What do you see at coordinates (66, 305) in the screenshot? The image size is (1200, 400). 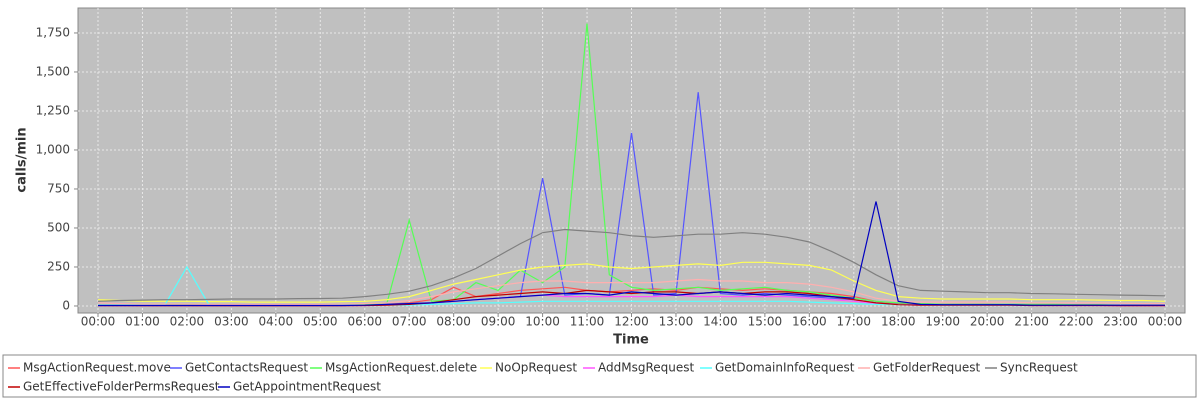 I see `y-tick-label: 0` at bounding box center [66, 305].